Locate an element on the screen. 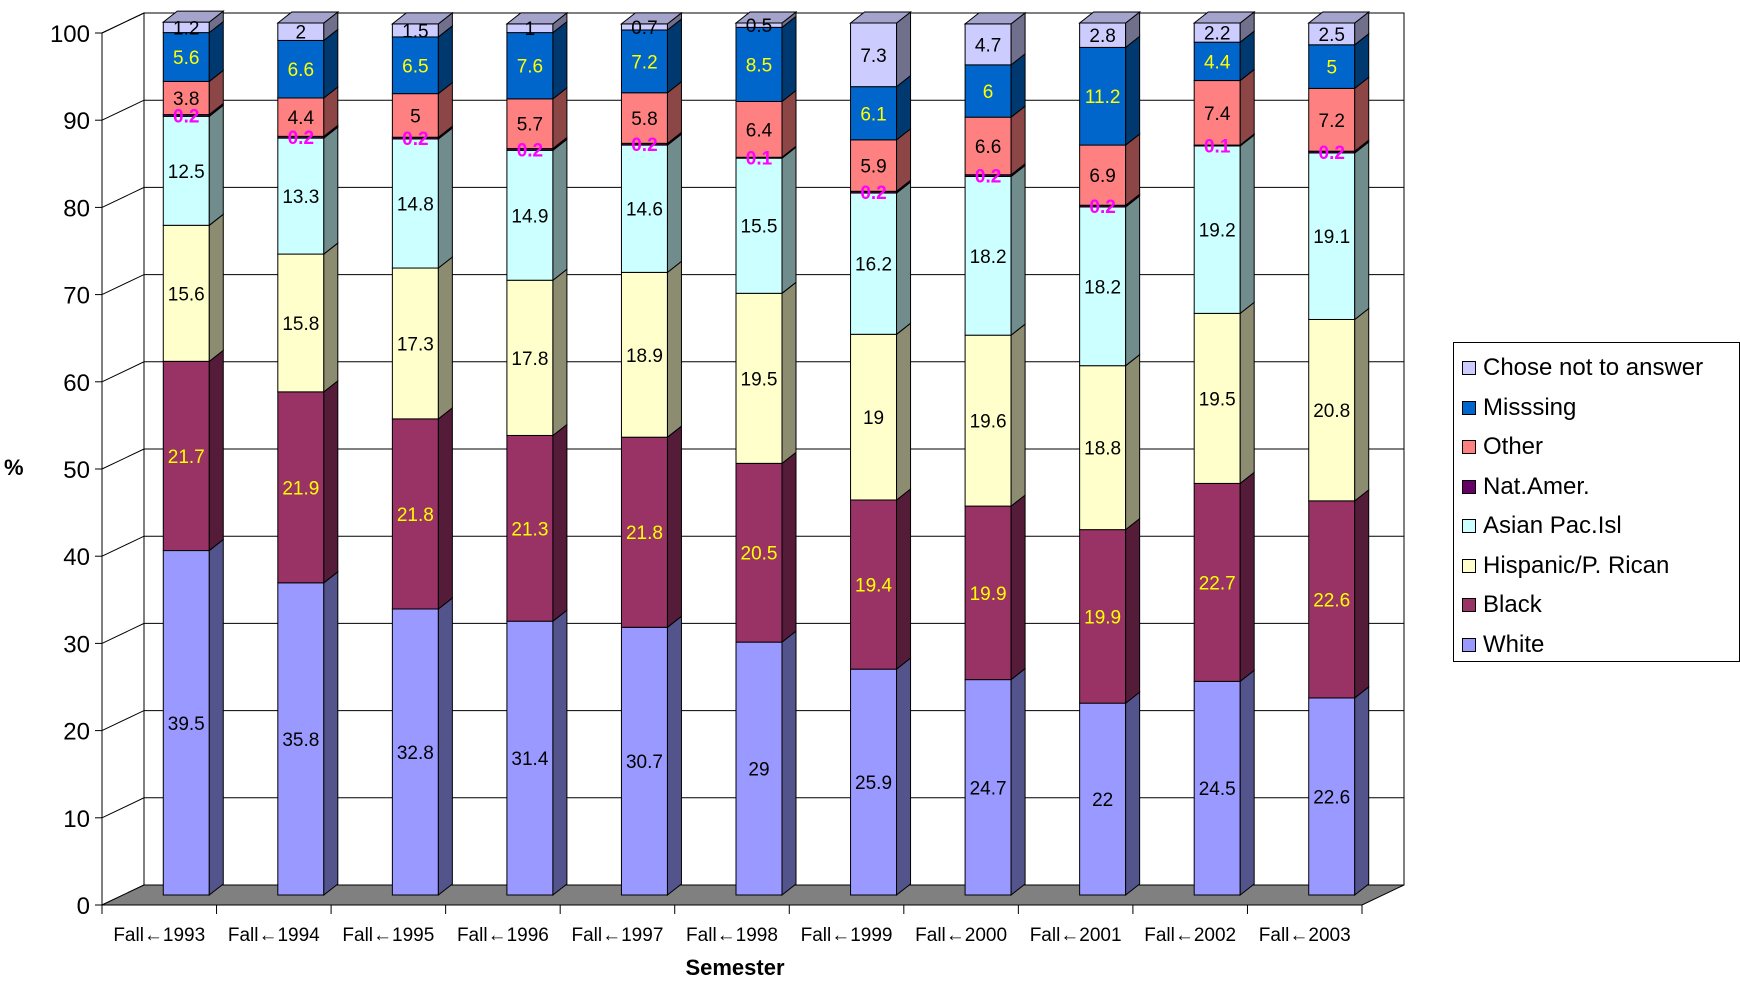 The height and width of the screenshot is (987, 1740). data-label: 2.5 is located at coordinates (1332, 35).